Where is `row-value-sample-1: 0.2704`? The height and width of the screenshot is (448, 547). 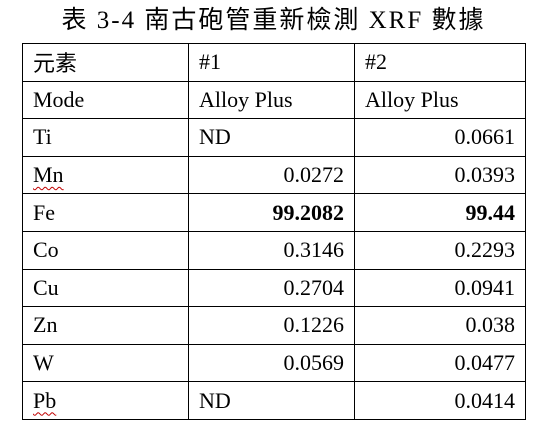 row-value-sample-1: 0.2704 is located at coordinates (271, 288).